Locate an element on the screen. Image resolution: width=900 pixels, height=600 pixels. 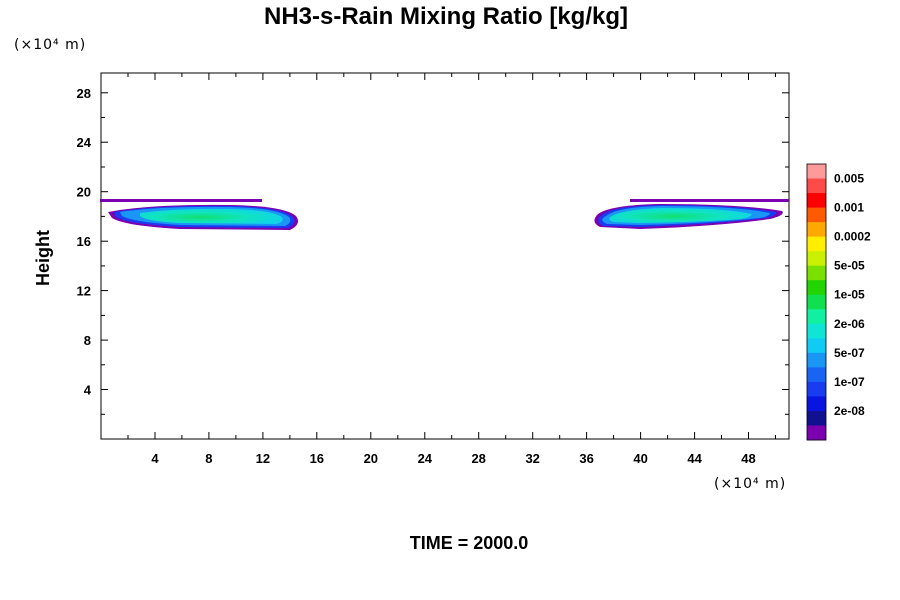
x-tick-label: 40 is located at coordinates (640, 458).